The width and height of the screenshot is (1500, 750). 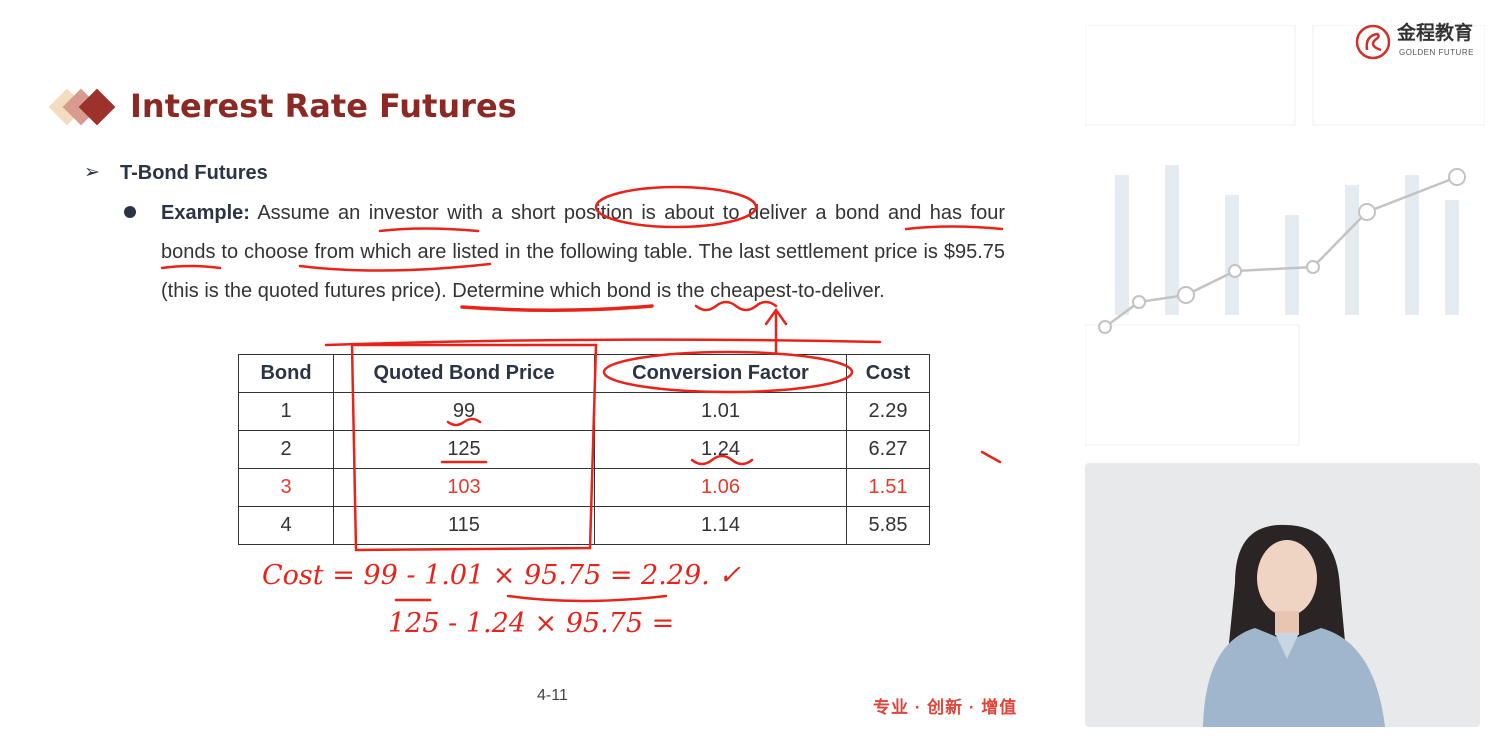 I want to click on handwritten-line-2: 125 - 1.24 × 95.75 =, so click(x=531, y=623).